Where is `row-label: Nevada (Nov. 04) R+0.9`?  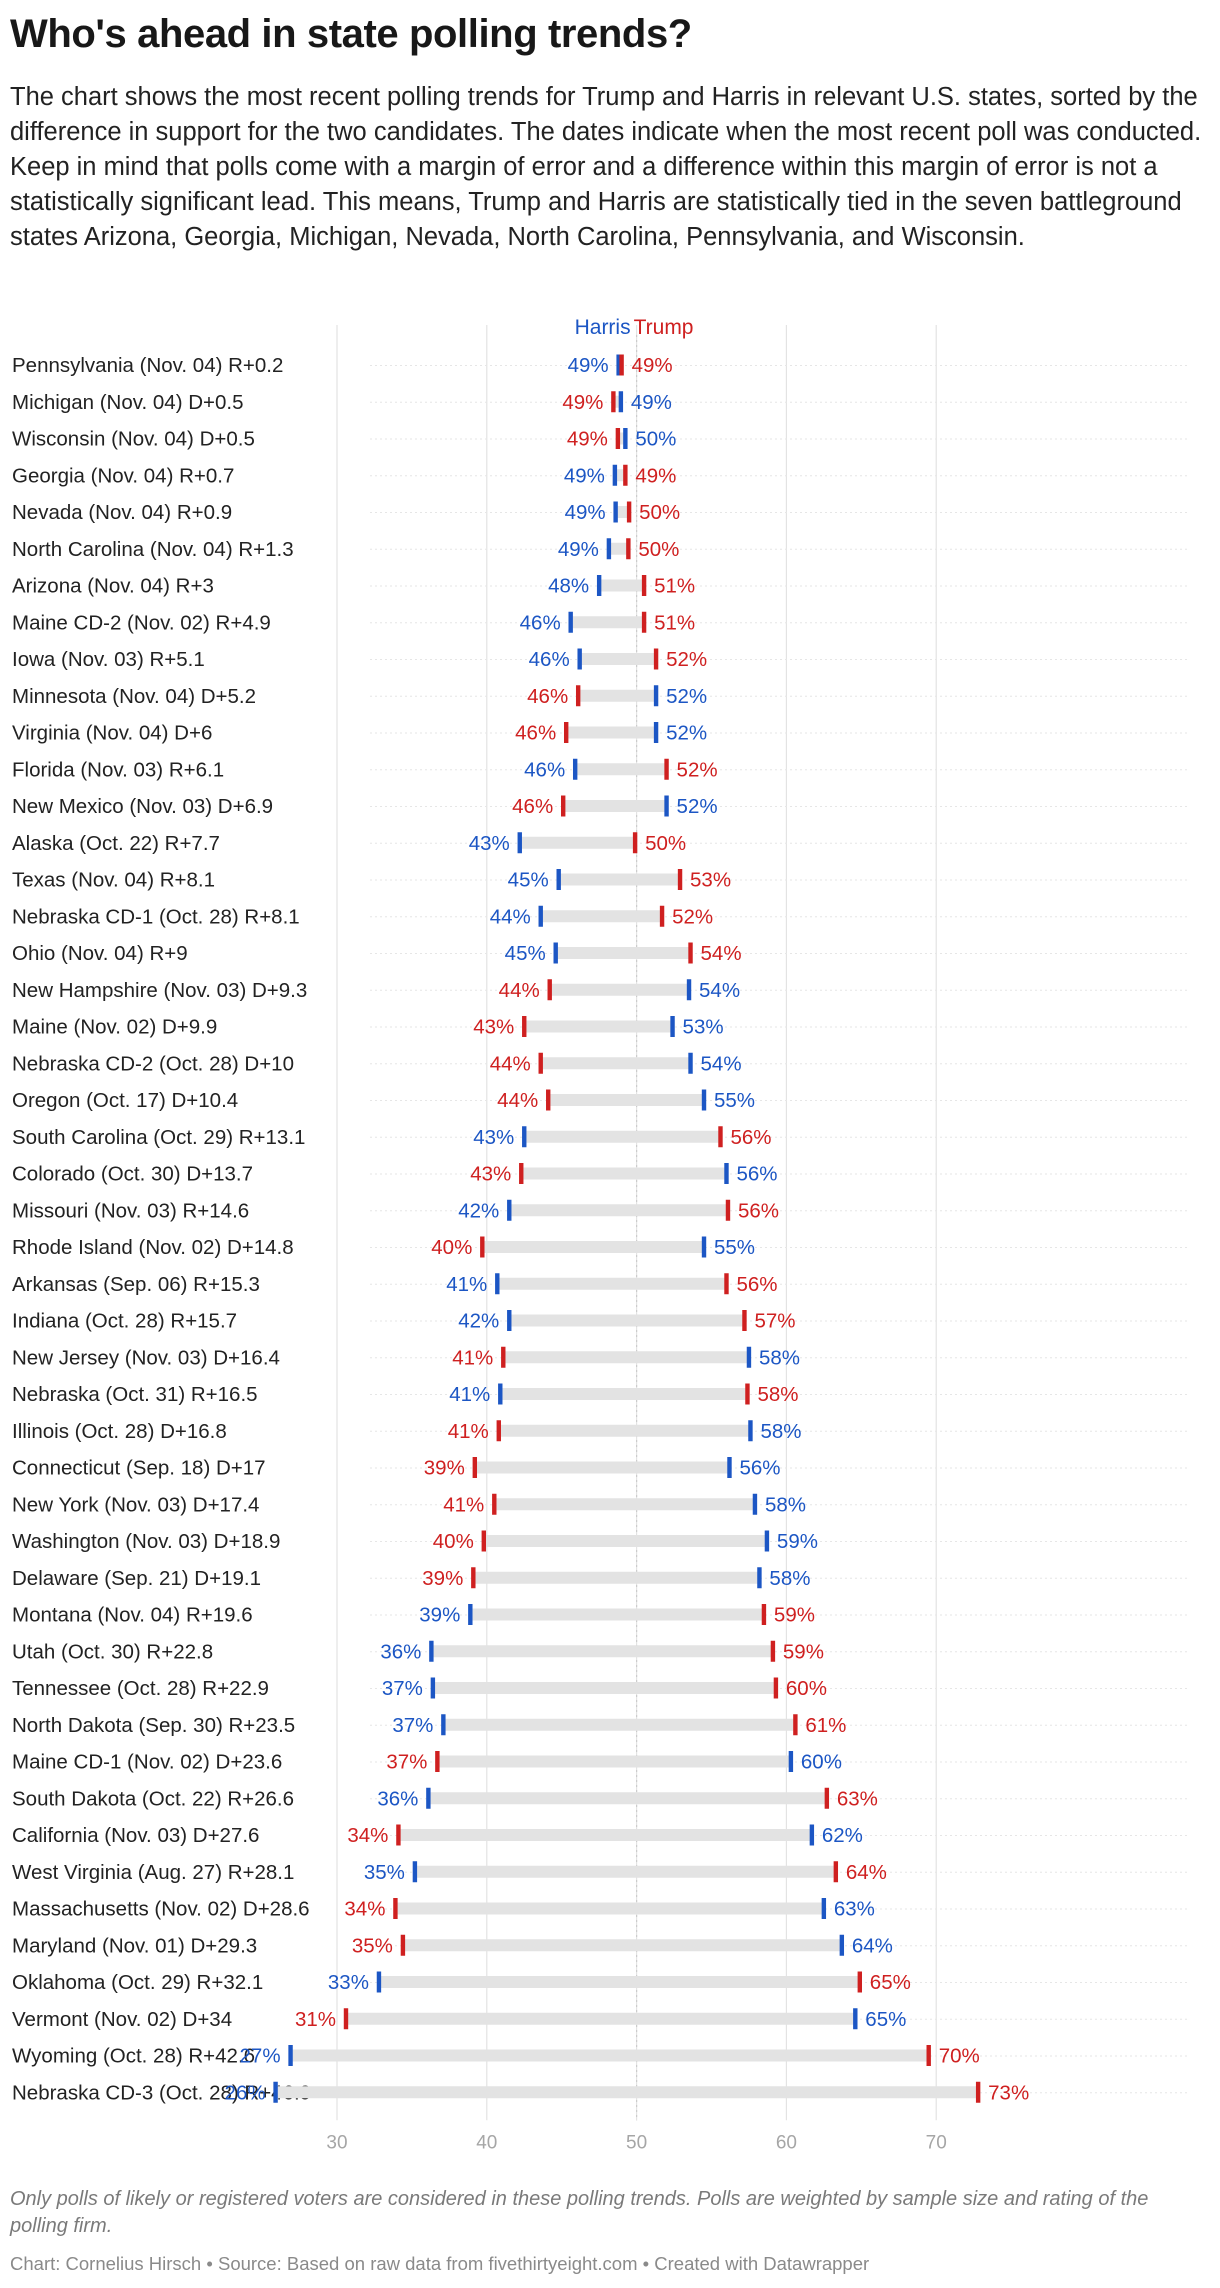
row-label: Nevada (Nov. 04) R+0.9 is located at coordinates (122, 512).